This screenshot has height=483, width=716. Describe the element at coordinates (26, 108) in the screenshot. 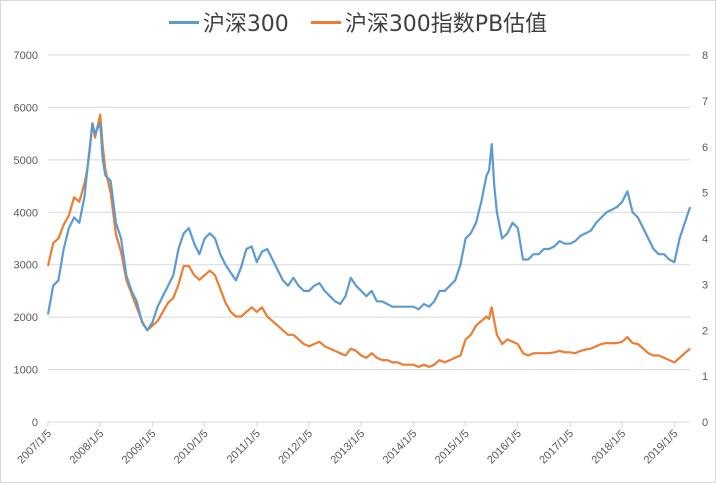

I see `y-left-tick-label: 6000` at that location.